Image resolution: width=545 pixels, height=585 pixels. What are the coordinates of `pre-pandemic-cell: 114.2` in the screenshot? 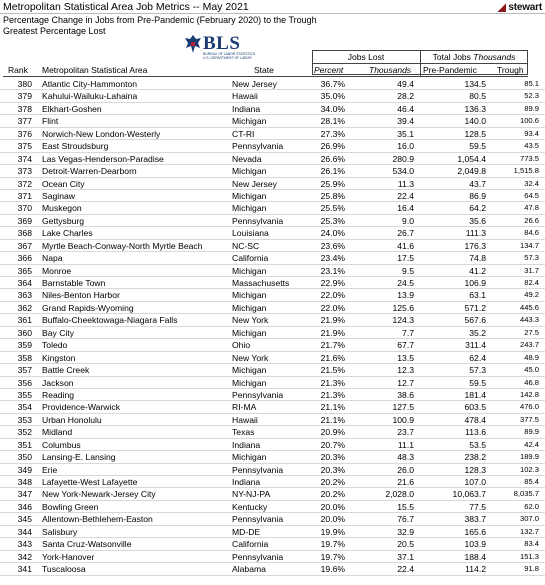 It's located at (475, 569).